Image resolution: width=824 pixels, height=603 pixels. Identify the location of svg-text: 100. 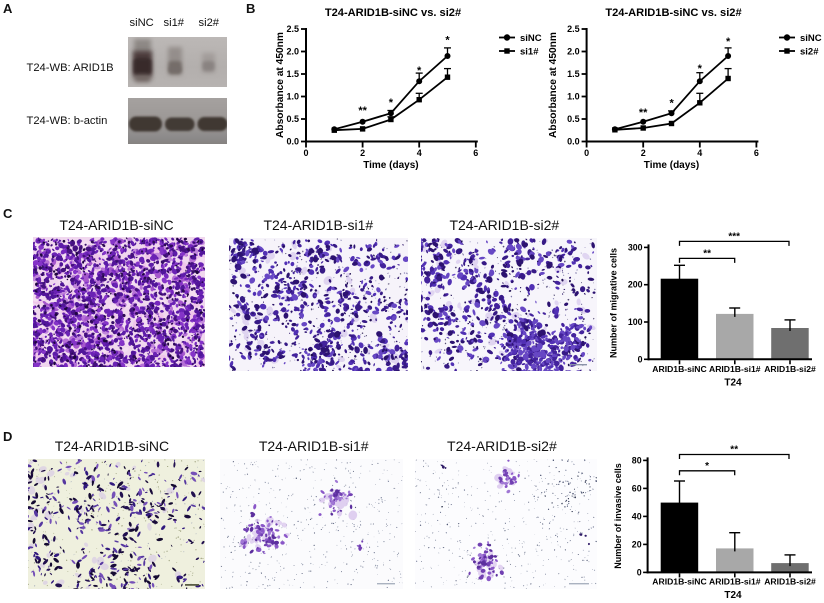
(635, 322).